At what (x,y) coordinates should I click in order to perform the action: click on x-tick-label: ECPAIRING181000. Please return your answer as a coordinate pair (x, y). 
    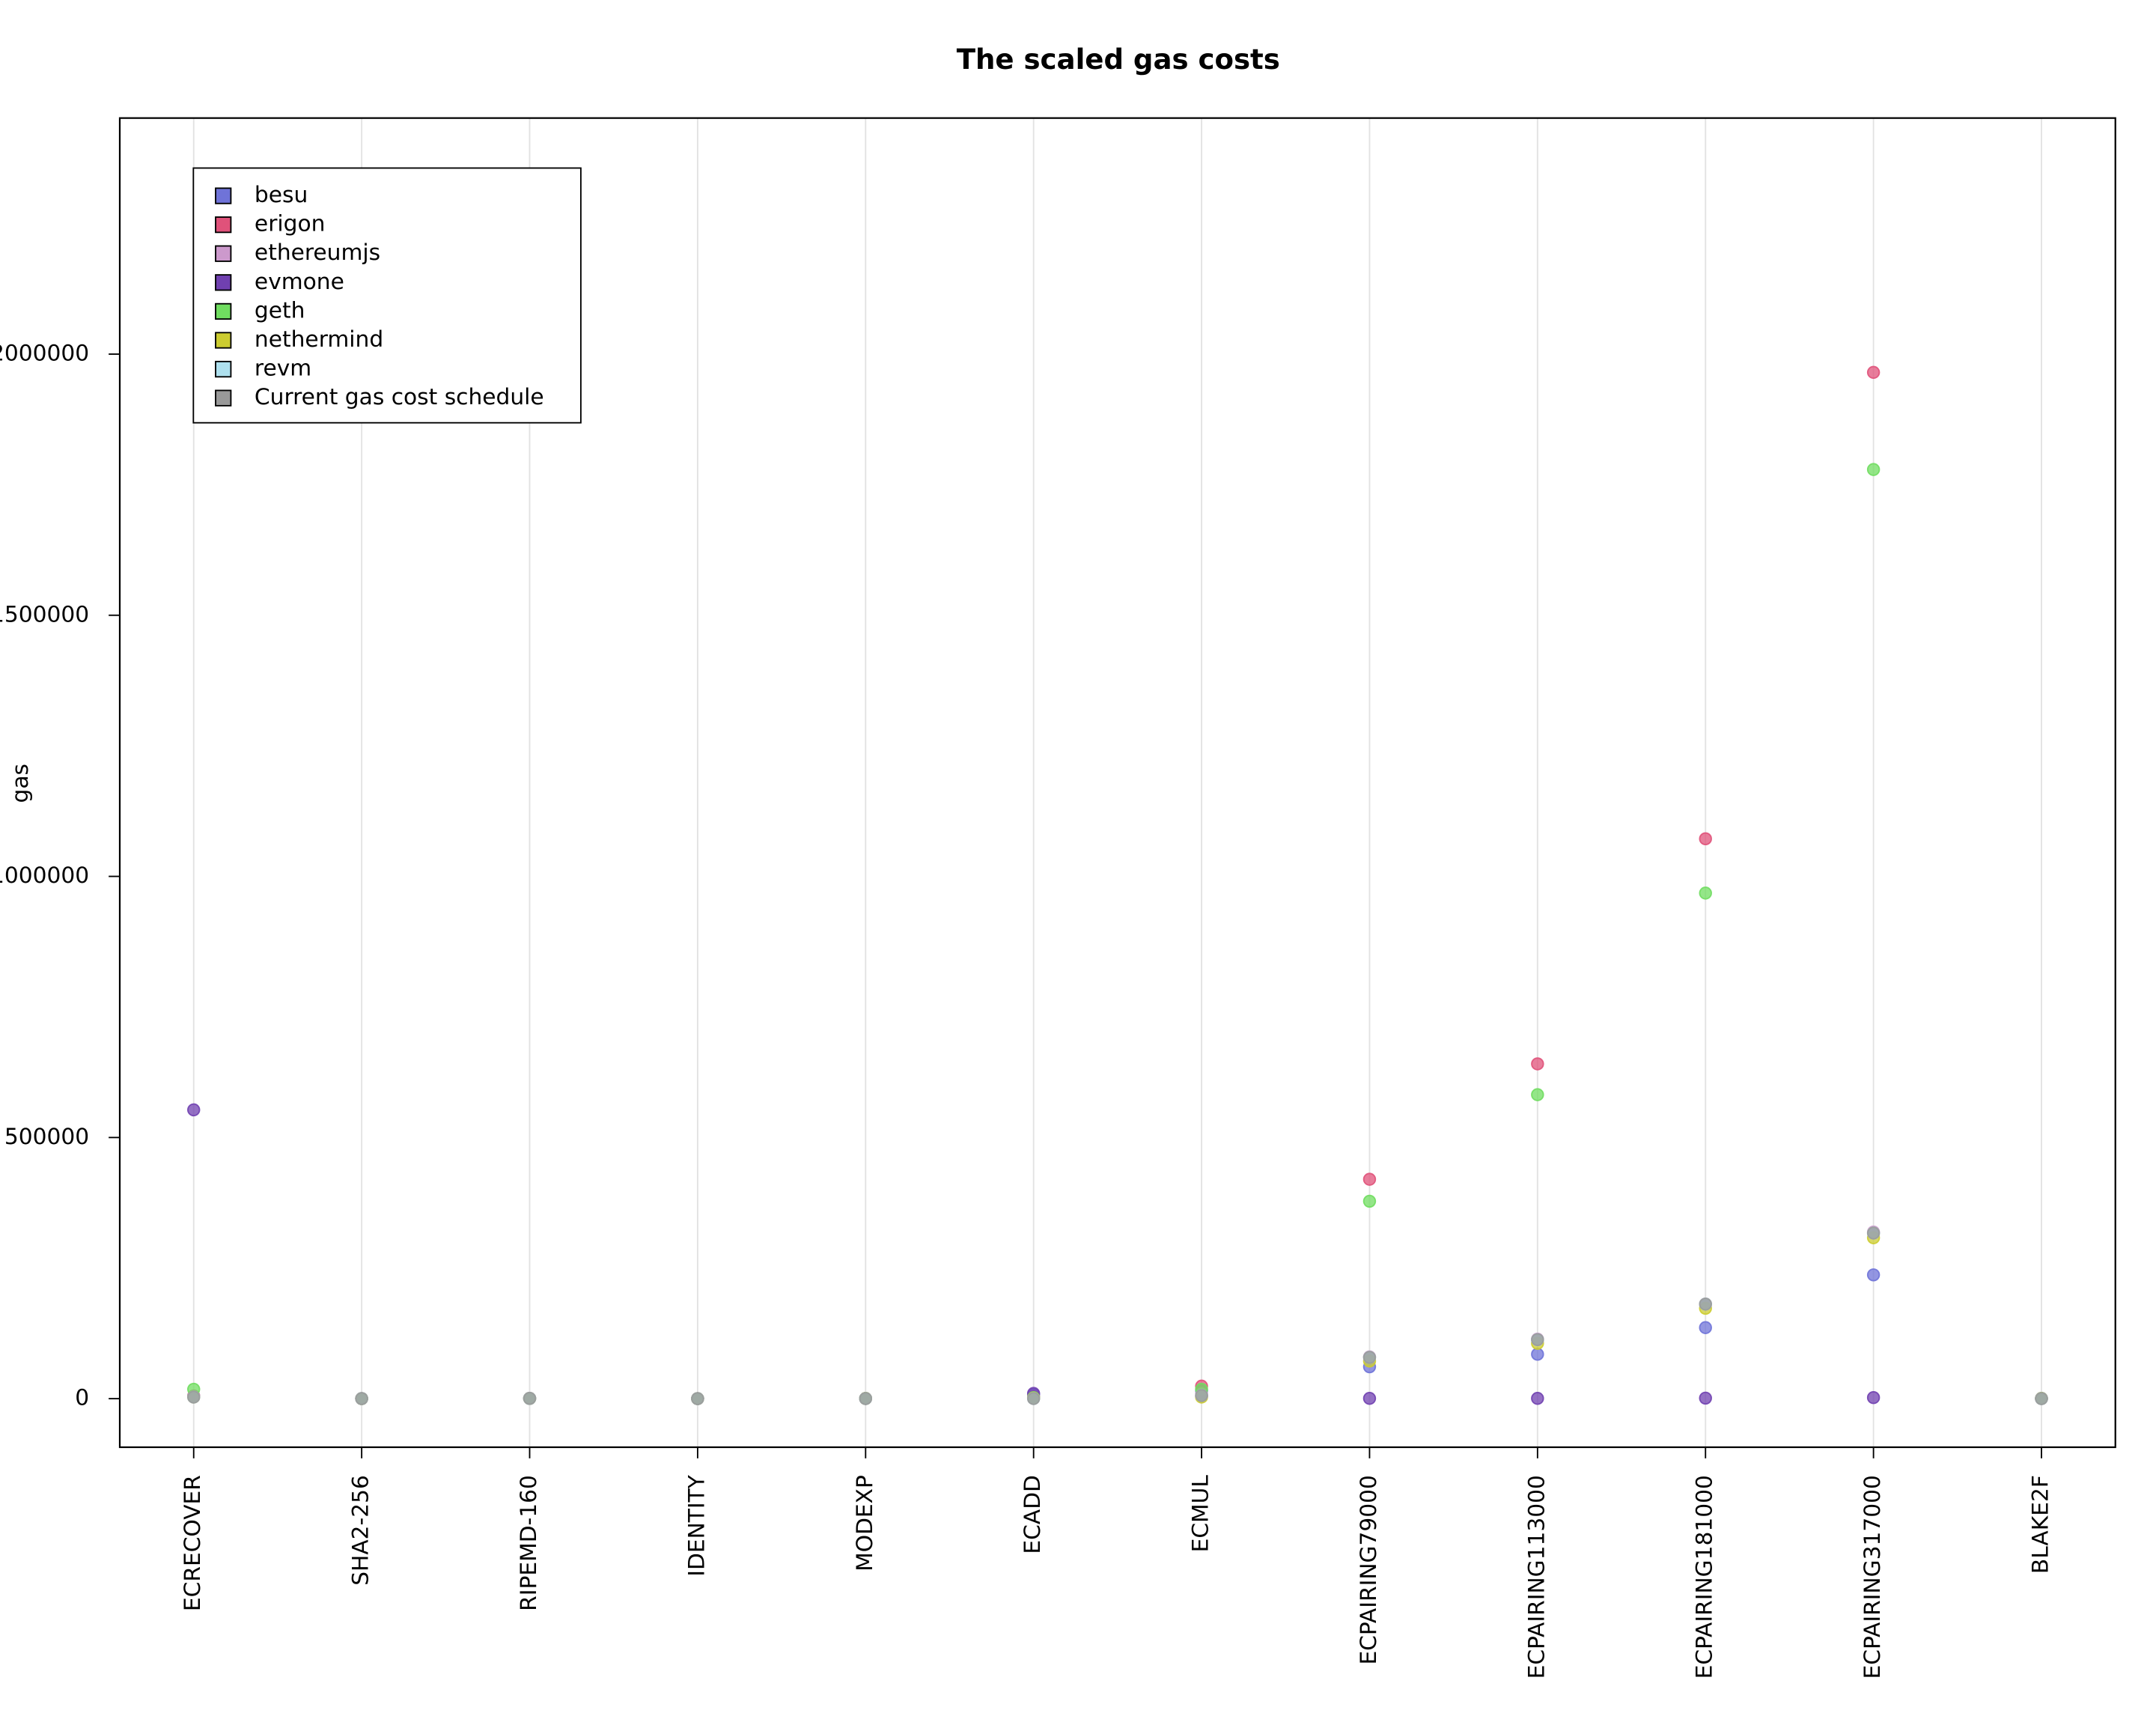
    Looking at the image, I should click on (1704, 1577).